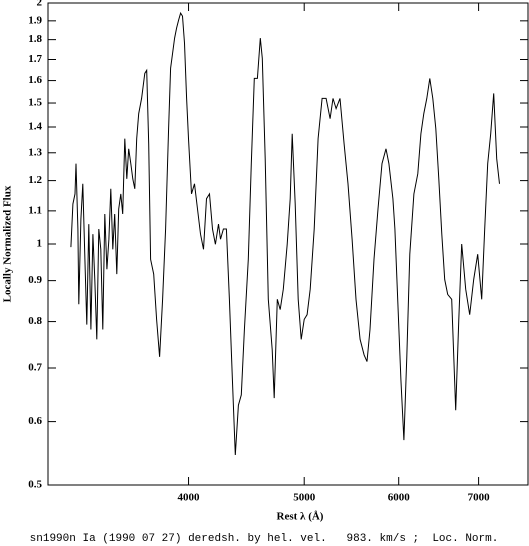 This screenshot has height=546, width=529. What do you see at coordinates (35, 485) in the screenshot?
I see `y-tick-label: 0.5` at bounding box center [35, 485].